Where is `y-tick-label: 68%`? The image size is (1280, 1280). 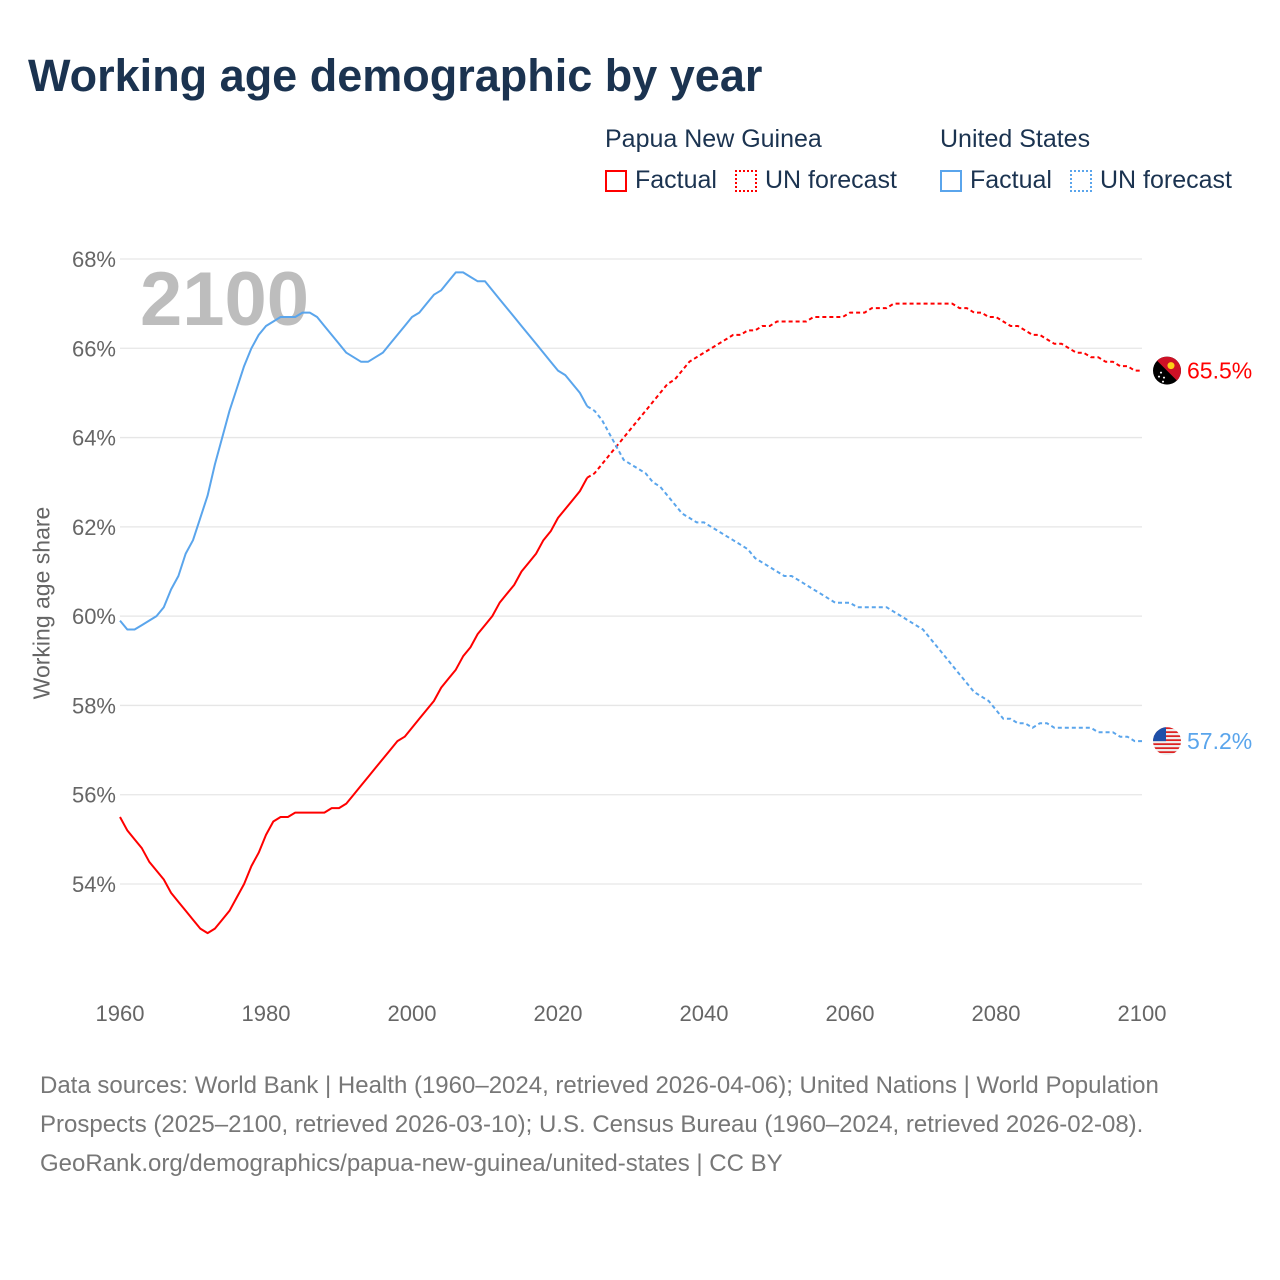
y-tick-label: 68% is located at coordinates (94, 259).